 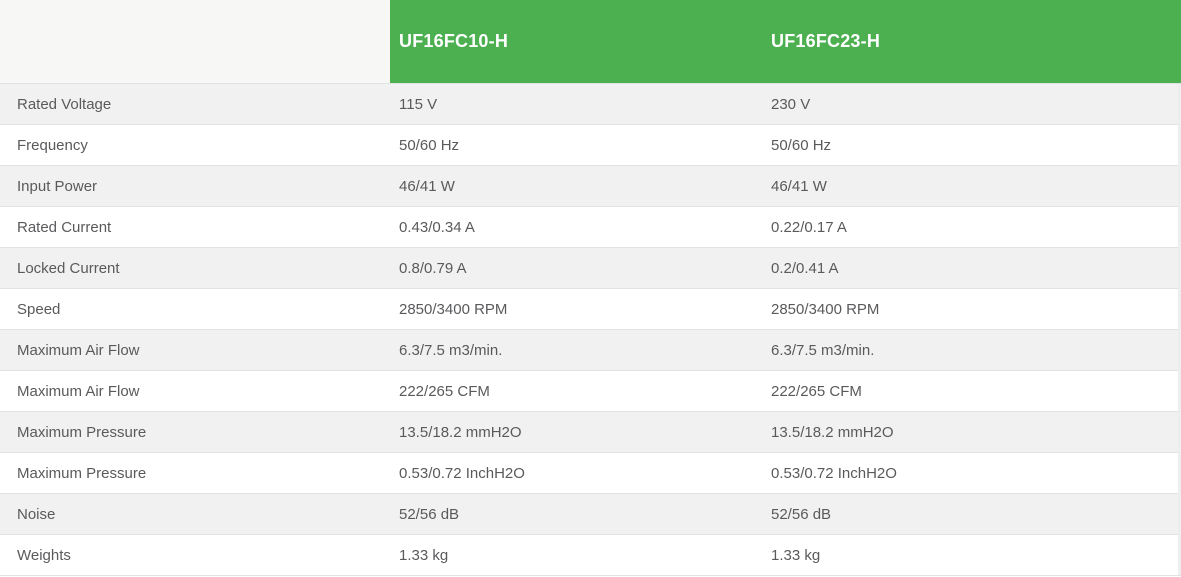 I want to click on row-value-col2: 50/60 Hz, so click(x=971, y=145).